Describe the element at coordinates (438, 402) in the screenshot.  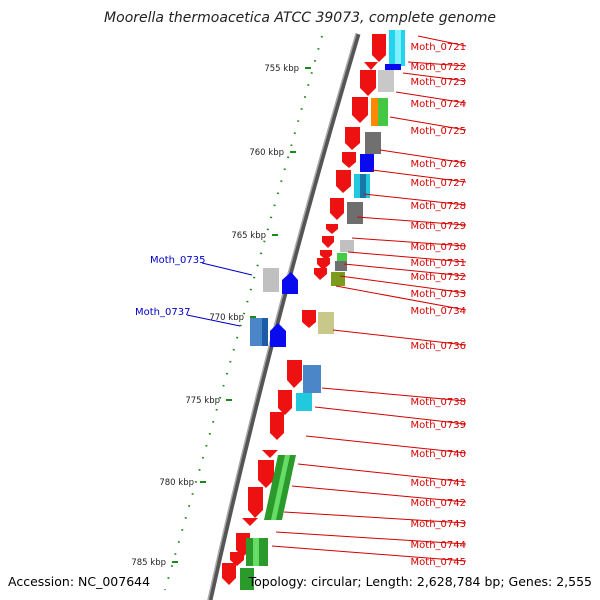
I see `gene-label-moth_0738: Moth_0738` at that location.